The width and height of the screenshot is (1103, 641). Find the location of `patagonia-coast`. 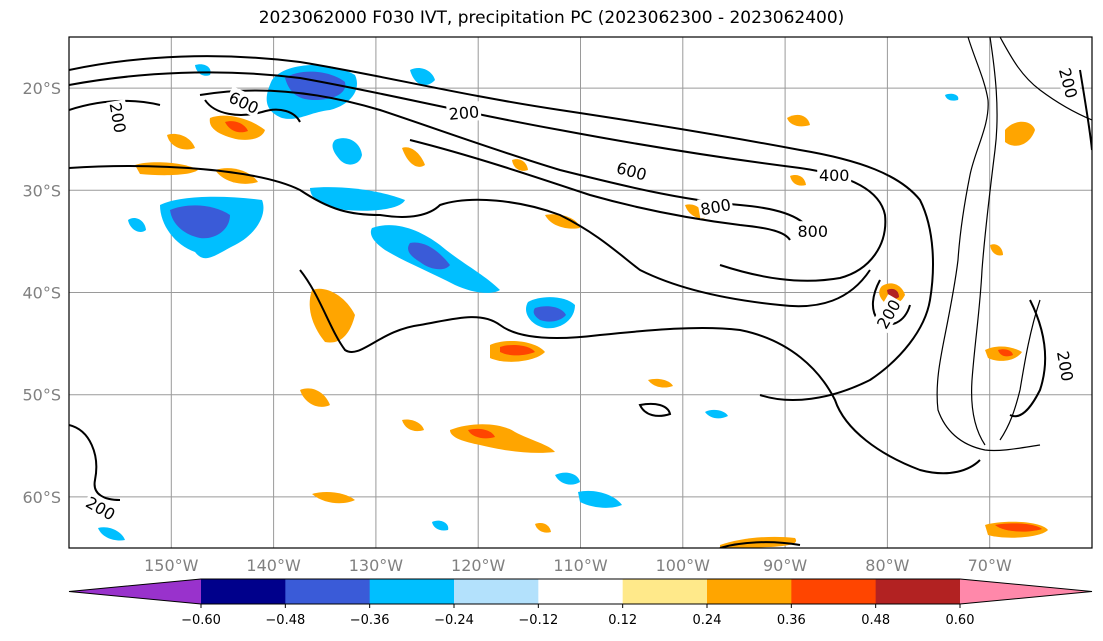

patagonia-coast is located at coordinates (1020, 370).